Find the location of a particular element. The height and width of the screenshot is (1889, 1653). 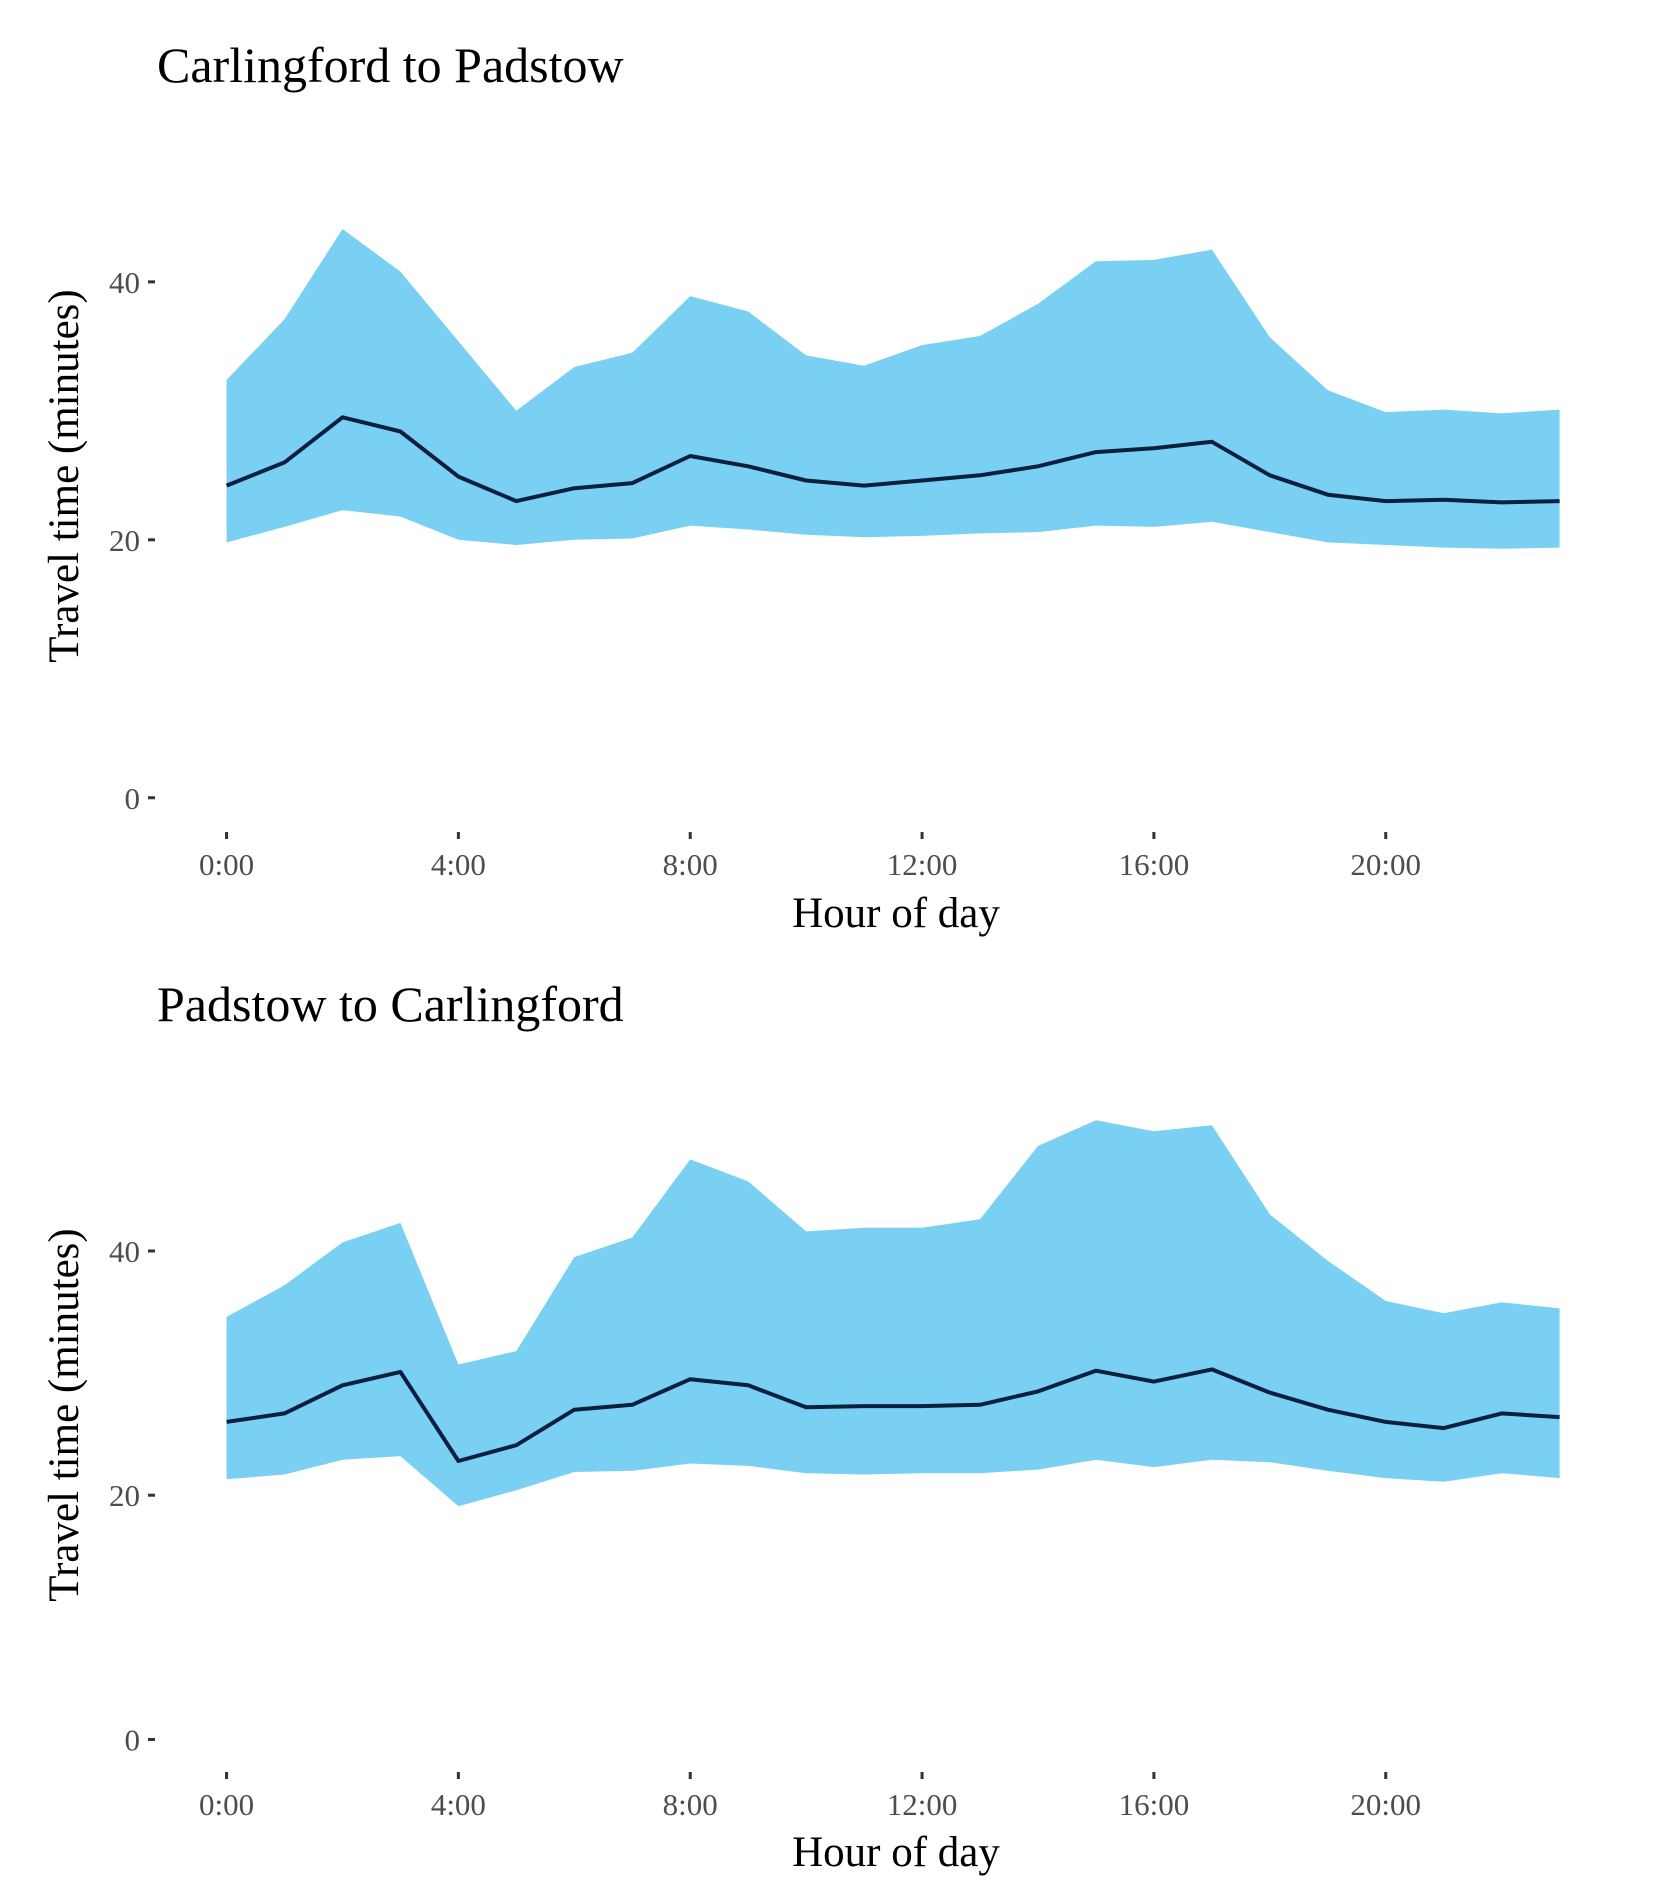

range-band is located at coordinates (893, 389).